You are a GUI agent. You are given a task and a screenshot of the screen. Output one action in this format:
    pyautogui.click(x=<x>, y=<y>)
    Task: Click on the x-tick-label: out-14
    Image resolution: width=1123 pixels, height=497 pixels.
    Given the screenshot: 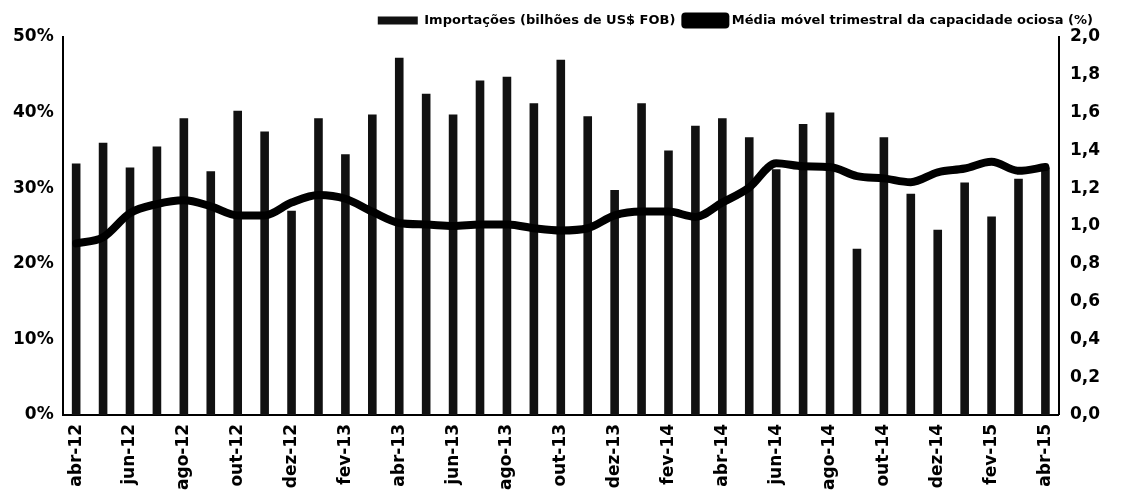 What is the action you would take?
    pyautogui.click(x=882, y=455)
    